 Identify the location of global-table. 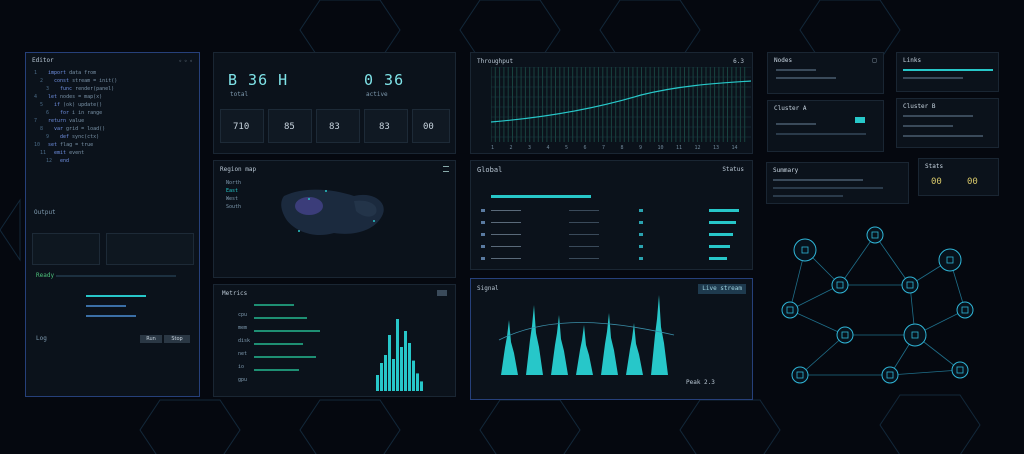
(613, 235).